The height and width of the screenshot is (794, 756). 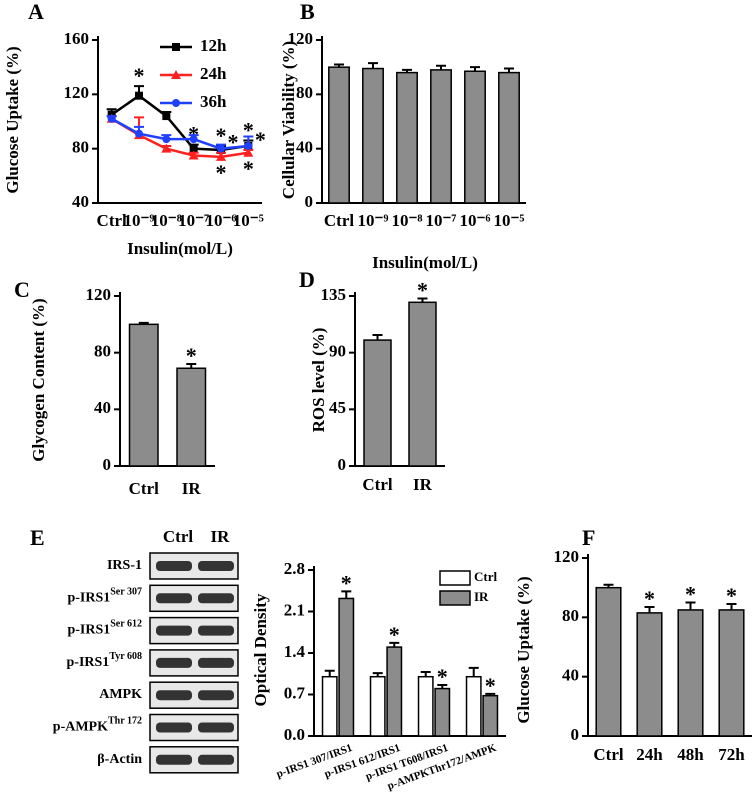 What do you see at coordinates (80, 727) in the screenshot?
I see `blot-protein: p-AMPK` at bounding box center [80, 727].